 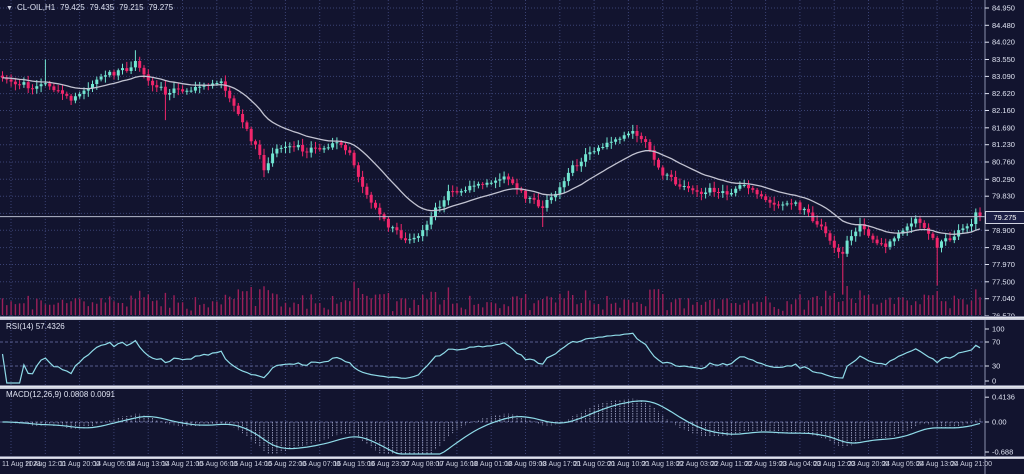 What do you see at coordinates (1003, 110) in the screenshot?
I see `price-tick-label: 82.160` at bounding box center [1003, 110].